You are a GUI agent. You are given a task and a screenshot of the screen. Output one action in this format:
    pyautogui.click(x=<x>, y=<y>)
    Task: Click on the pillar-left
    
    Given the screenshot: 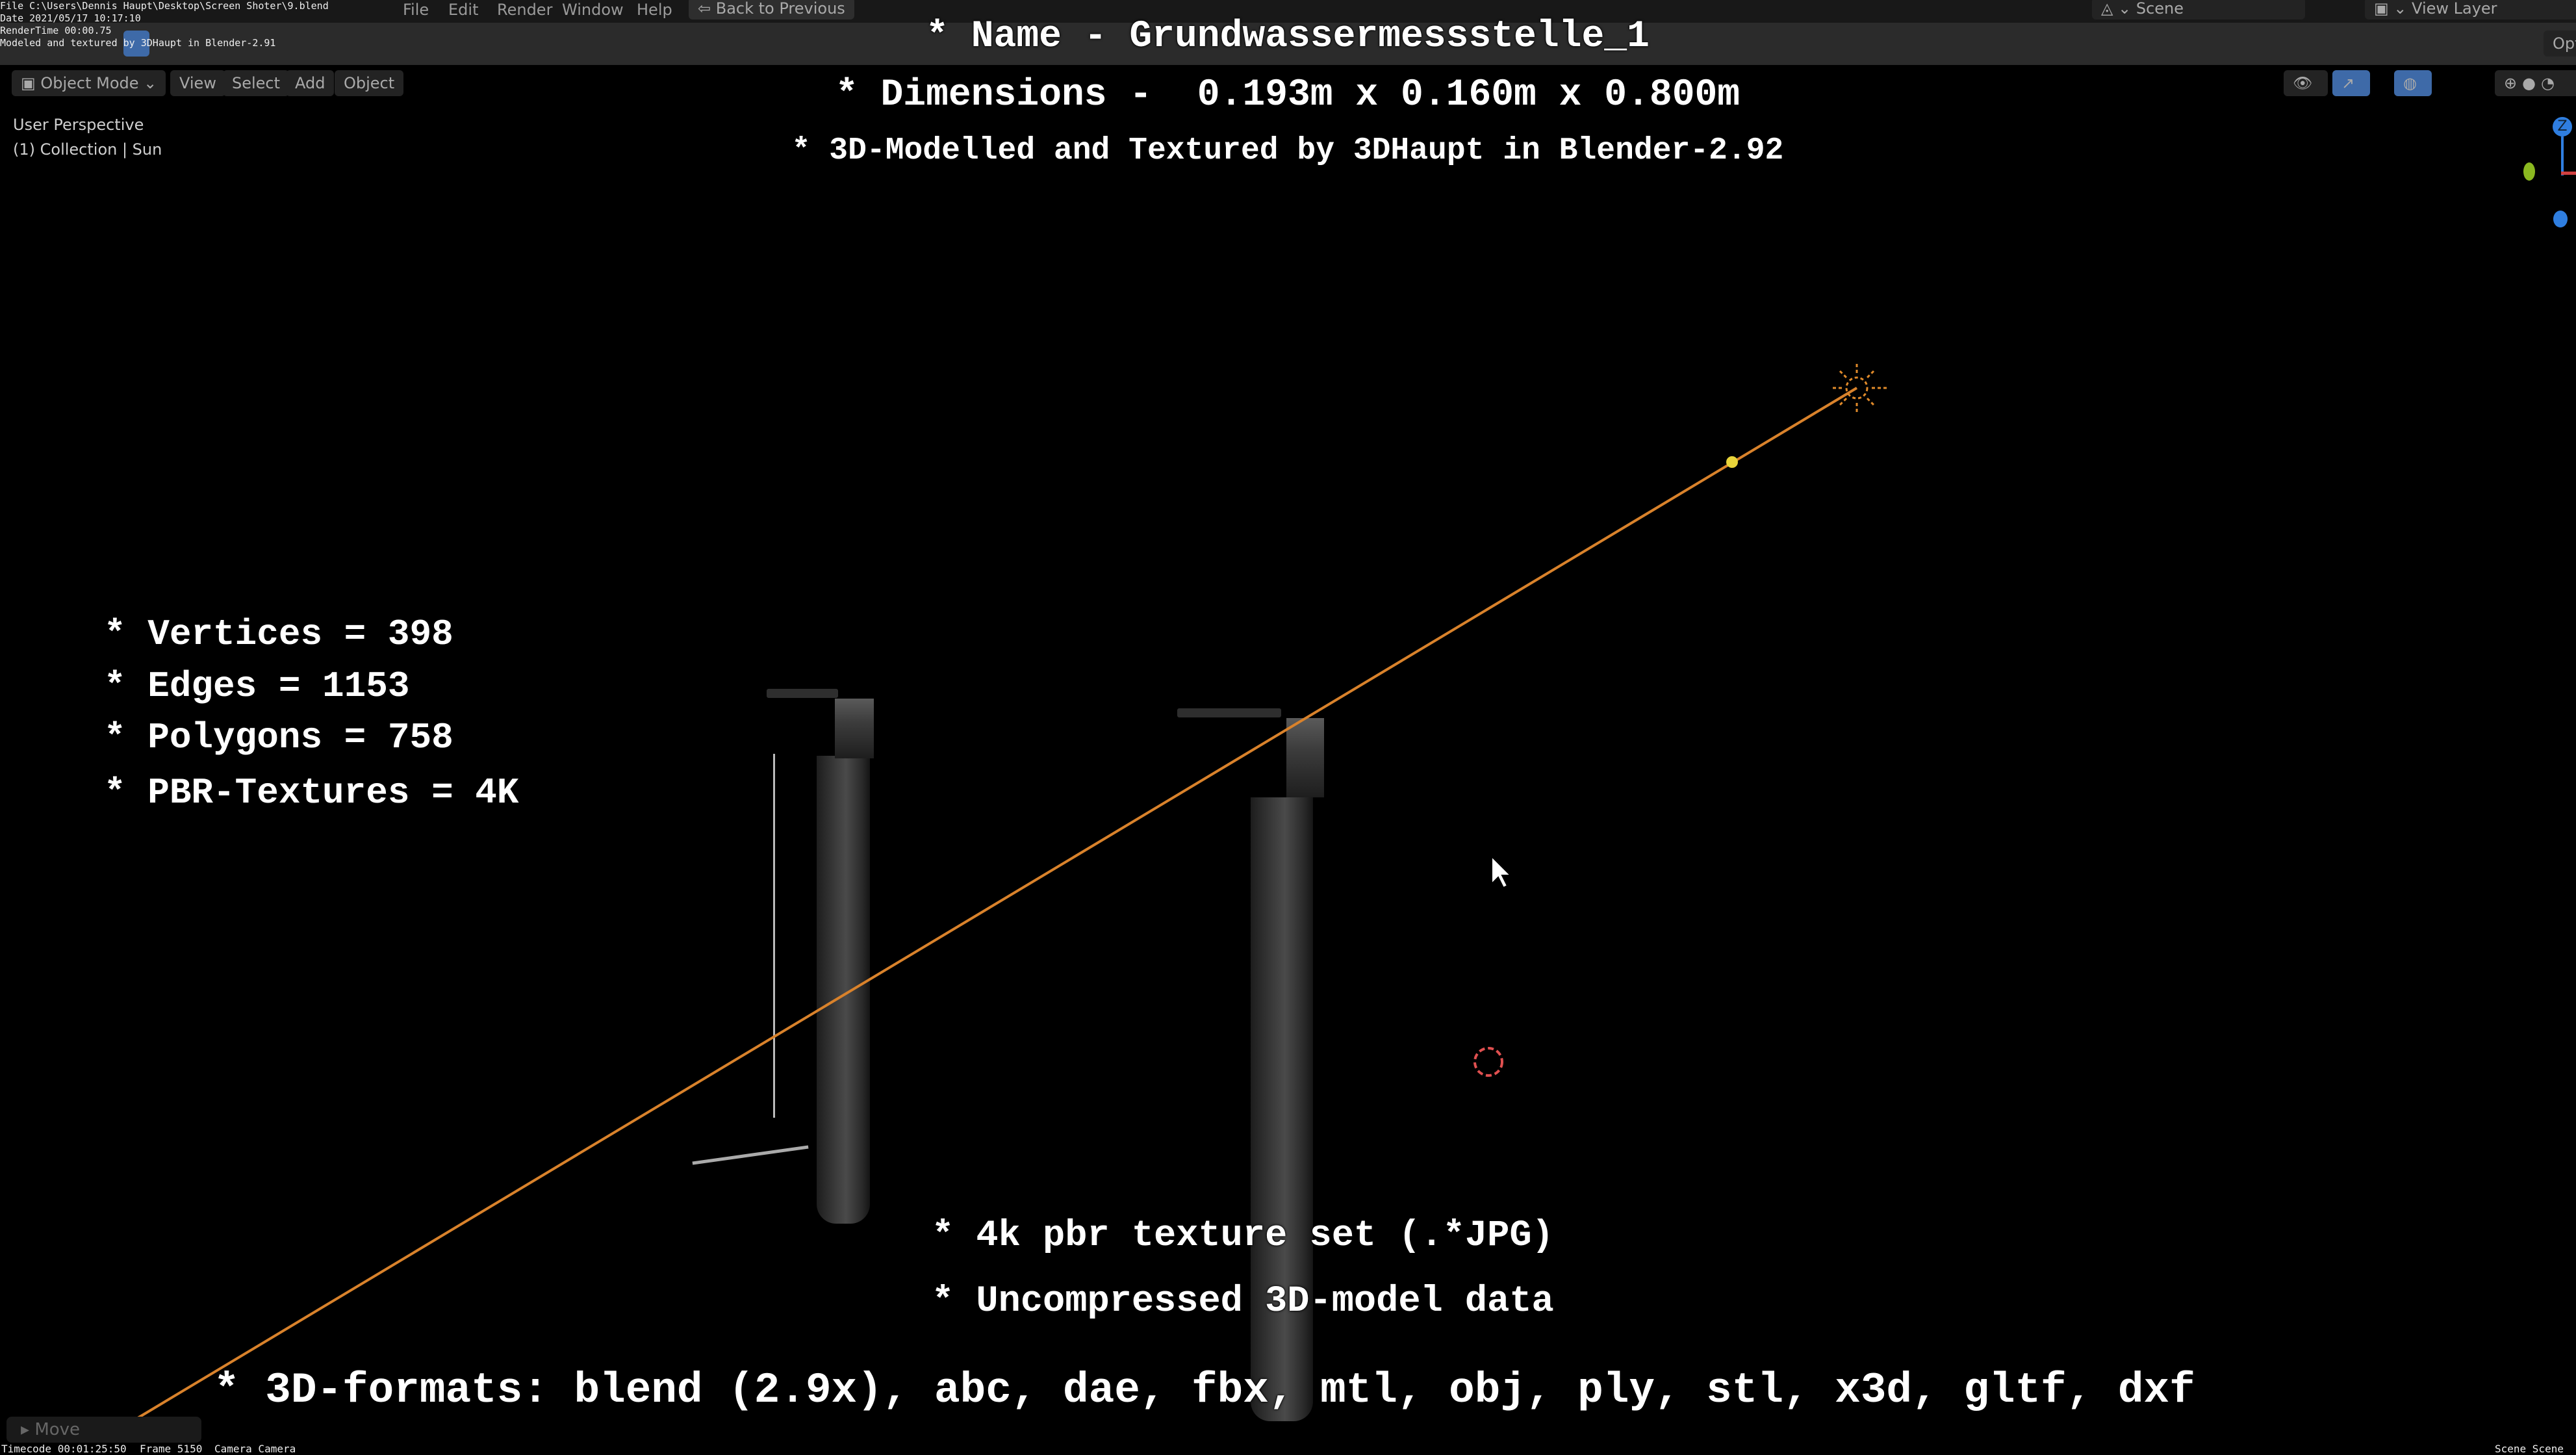 What is the action you would take?
    pyautogui.click(x=843, y=990)
    